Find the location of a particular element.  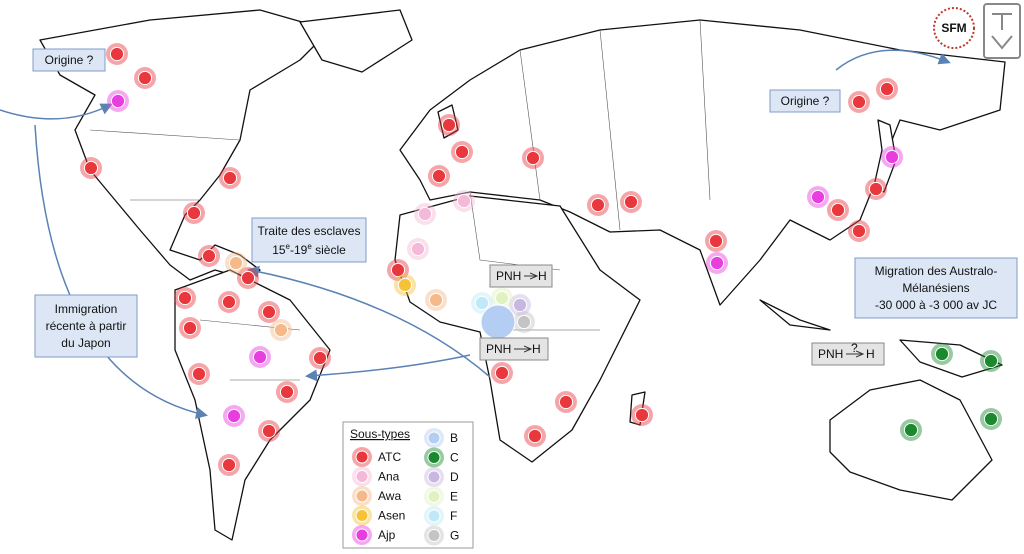

line: Immigration is located at coordinates (86, 309).